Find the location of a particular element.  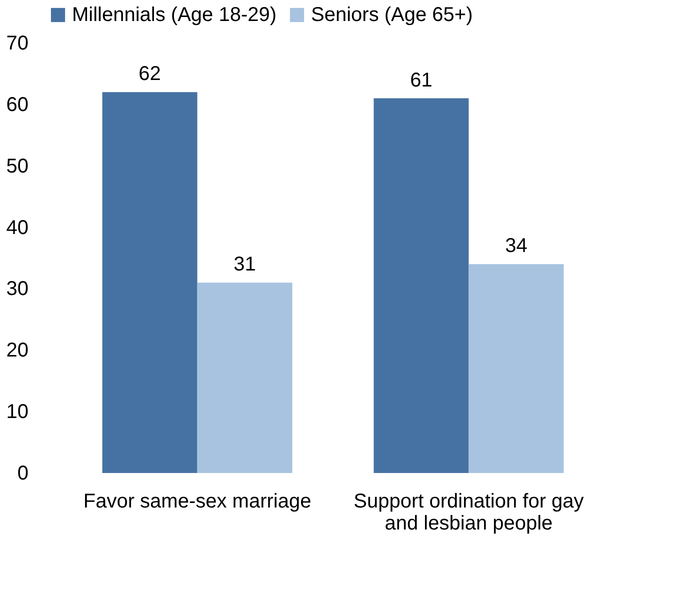

y-tick-label: 40 is located at coordinates (17, 227).